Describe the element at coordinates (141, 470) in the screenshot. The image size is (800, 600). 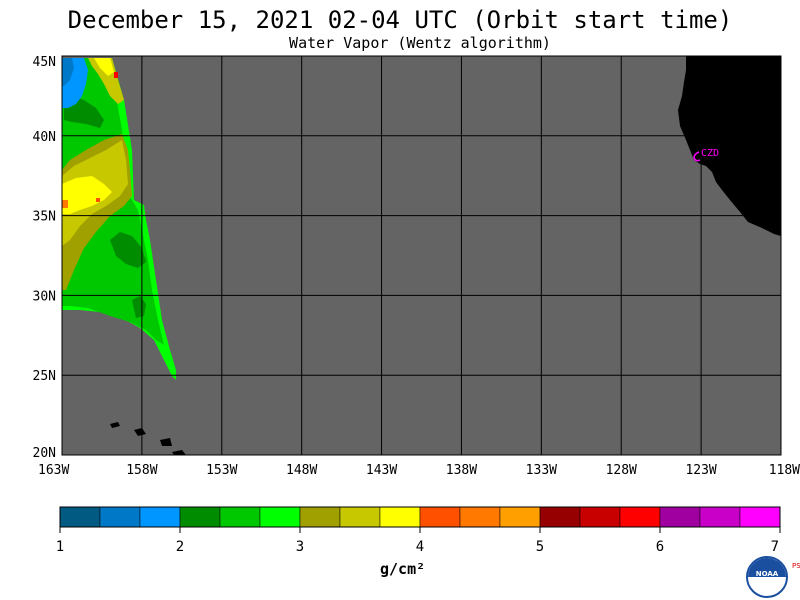
I see `longitude-label: 158W` at that location.